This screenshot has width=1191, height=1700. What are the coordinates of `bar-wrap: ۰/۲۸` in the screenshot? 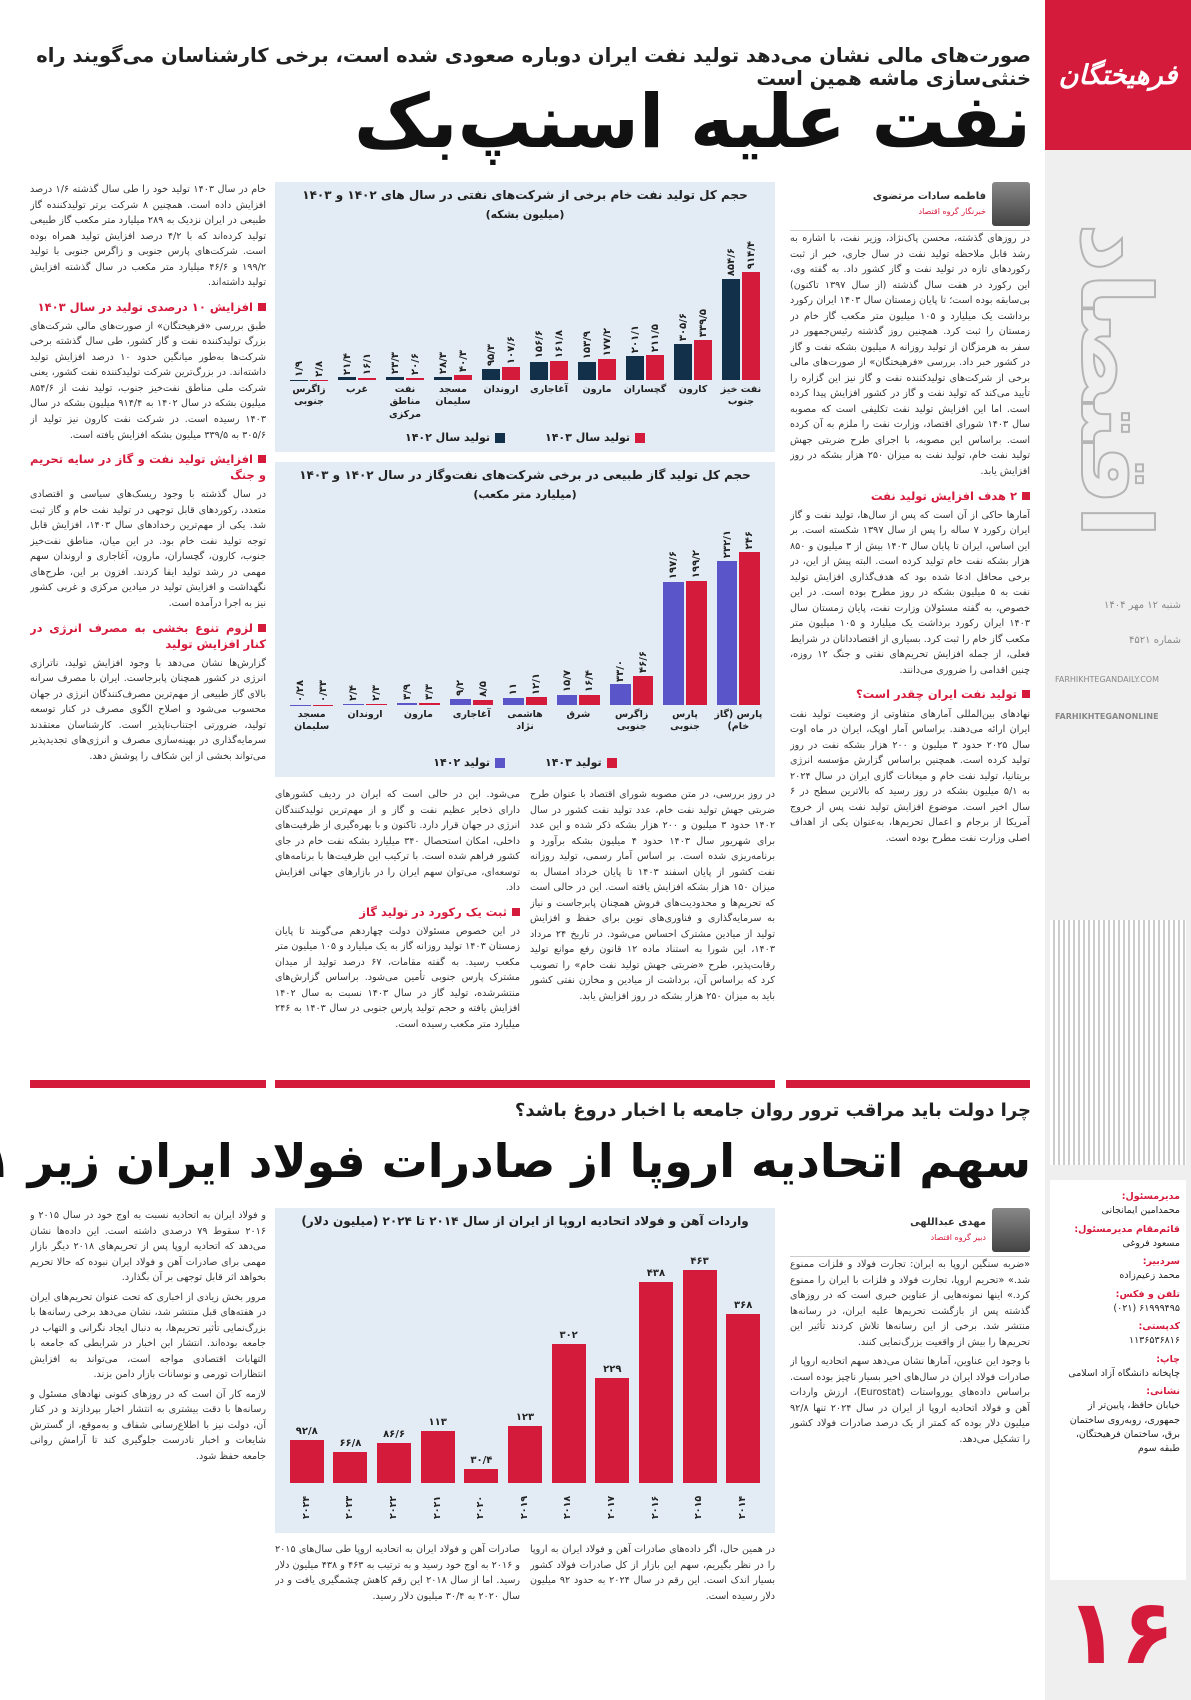 It's located at (300, 692).